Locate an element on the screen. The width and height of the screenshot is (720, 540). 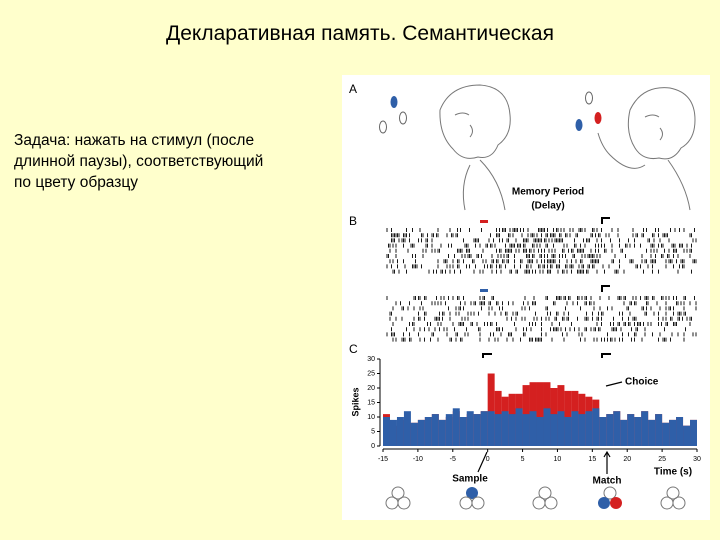
y-tick-label: 30 is located at coordinates (371, 359).